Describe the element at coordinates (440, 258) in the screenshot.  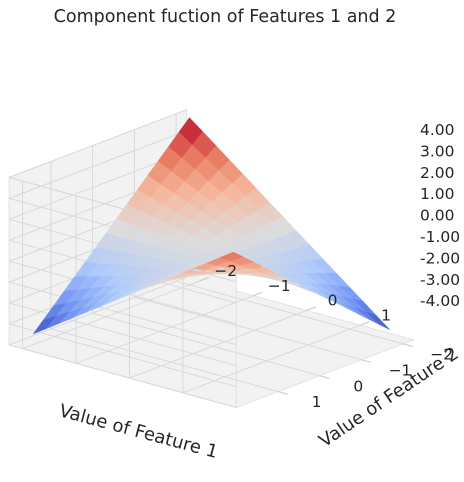
I see `z-tick-label: -2.00` at that location.